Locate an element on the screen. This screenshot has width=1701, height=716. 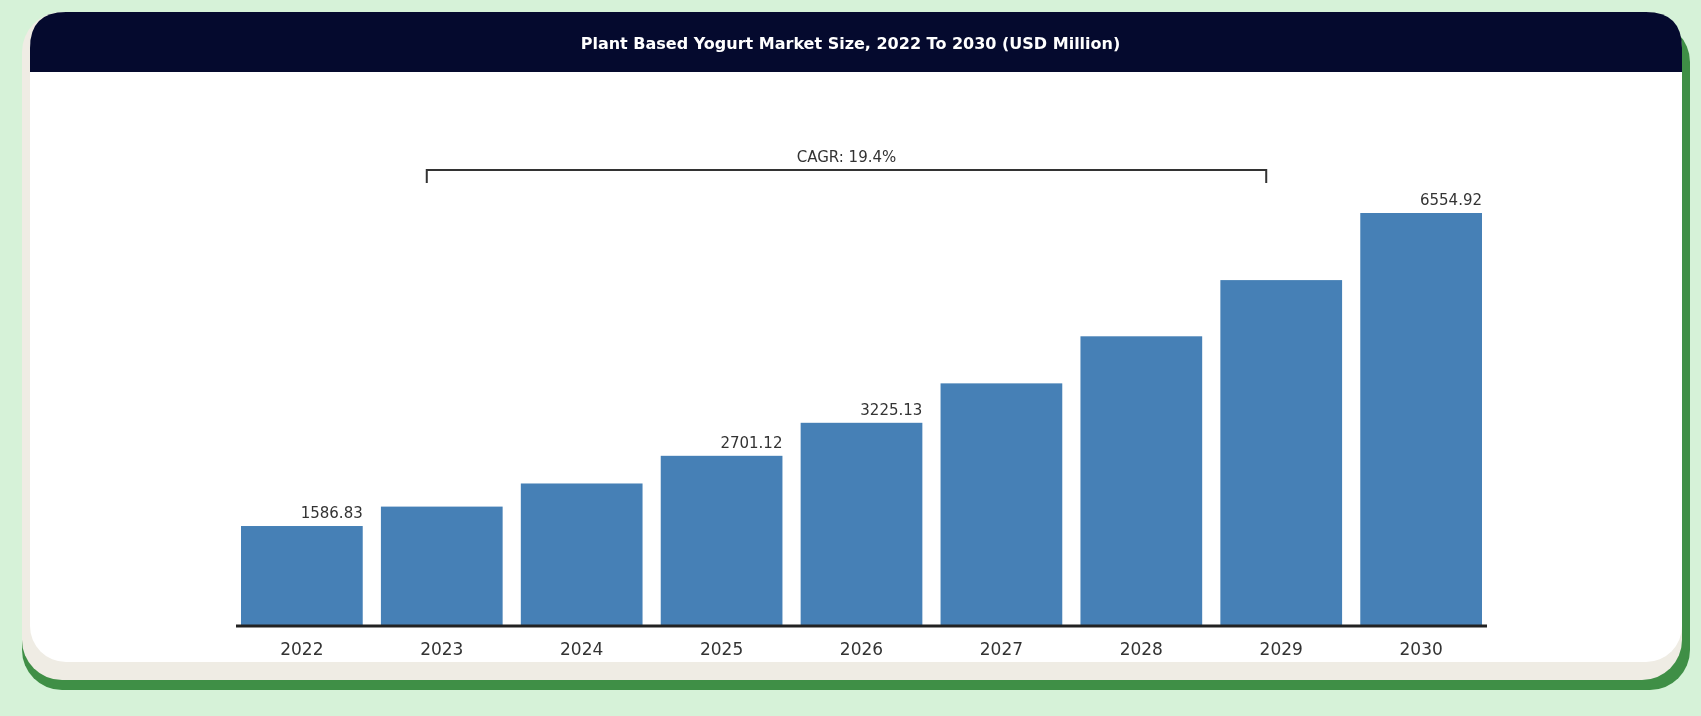
x-tick-label: 2023 is located at coordinates (442, 649).